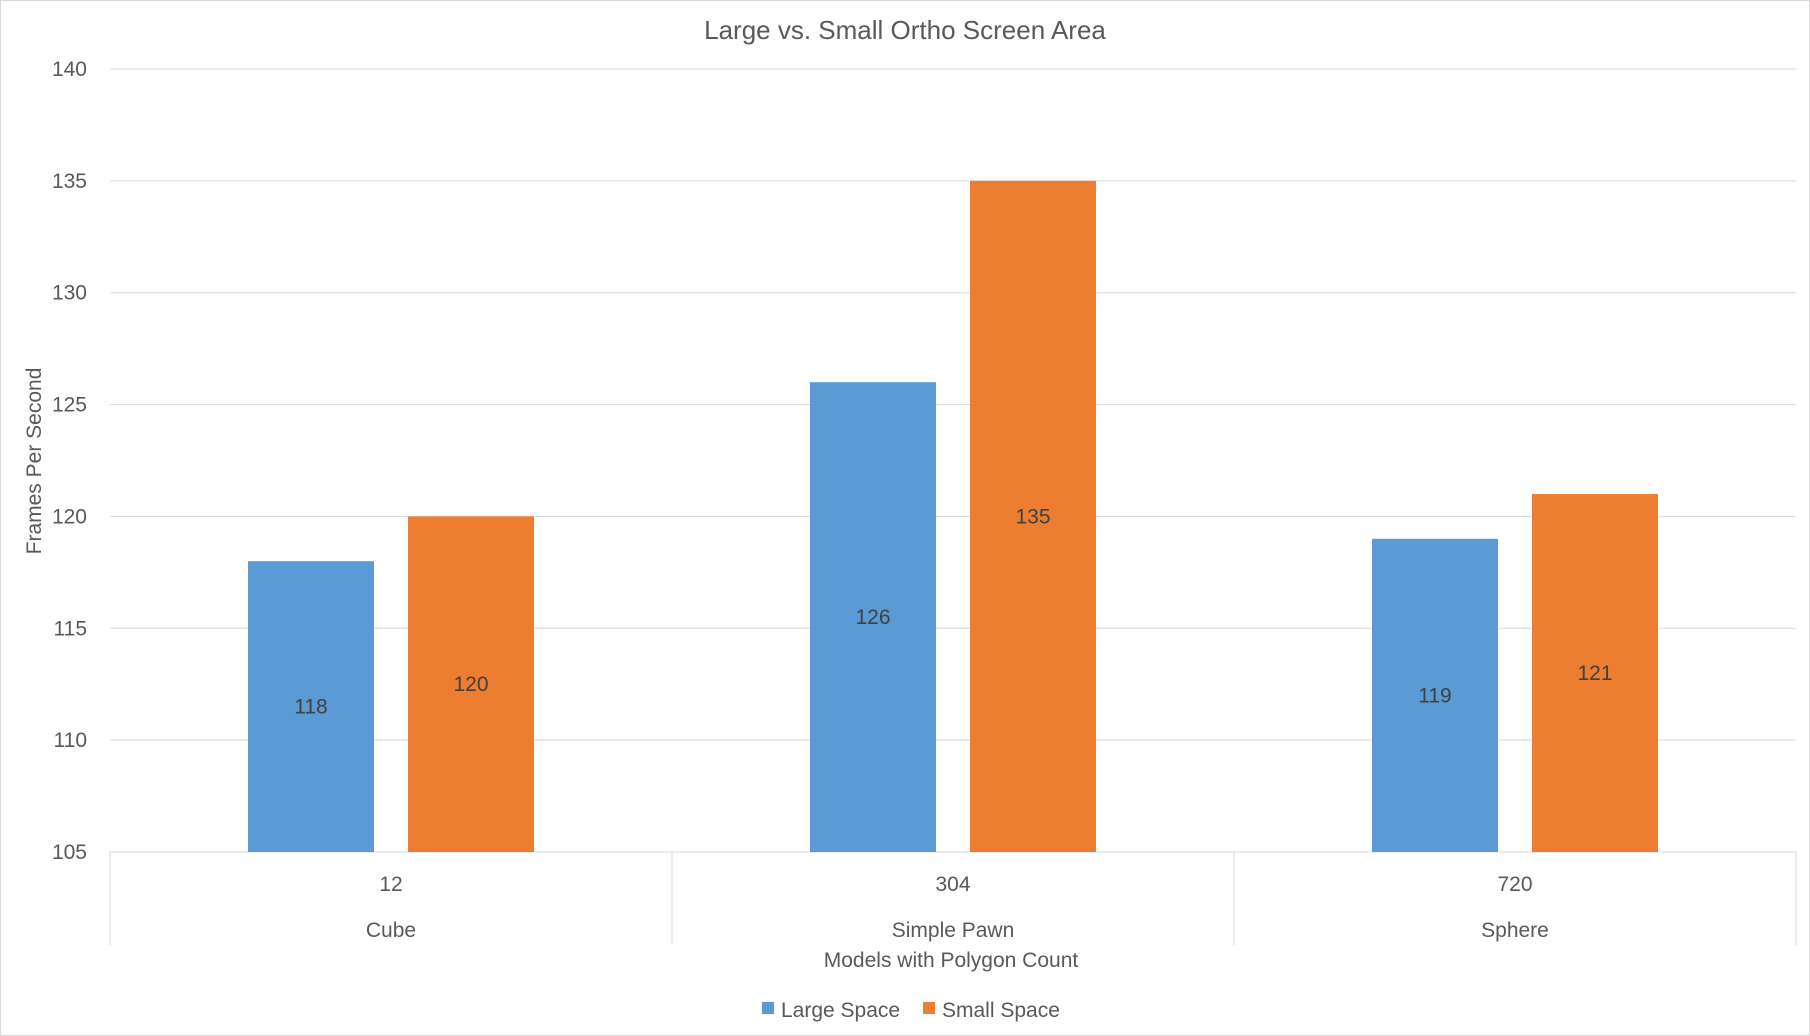 The image size is (1810, 1036). I want to click on data-label: 120, so click(470, 684).